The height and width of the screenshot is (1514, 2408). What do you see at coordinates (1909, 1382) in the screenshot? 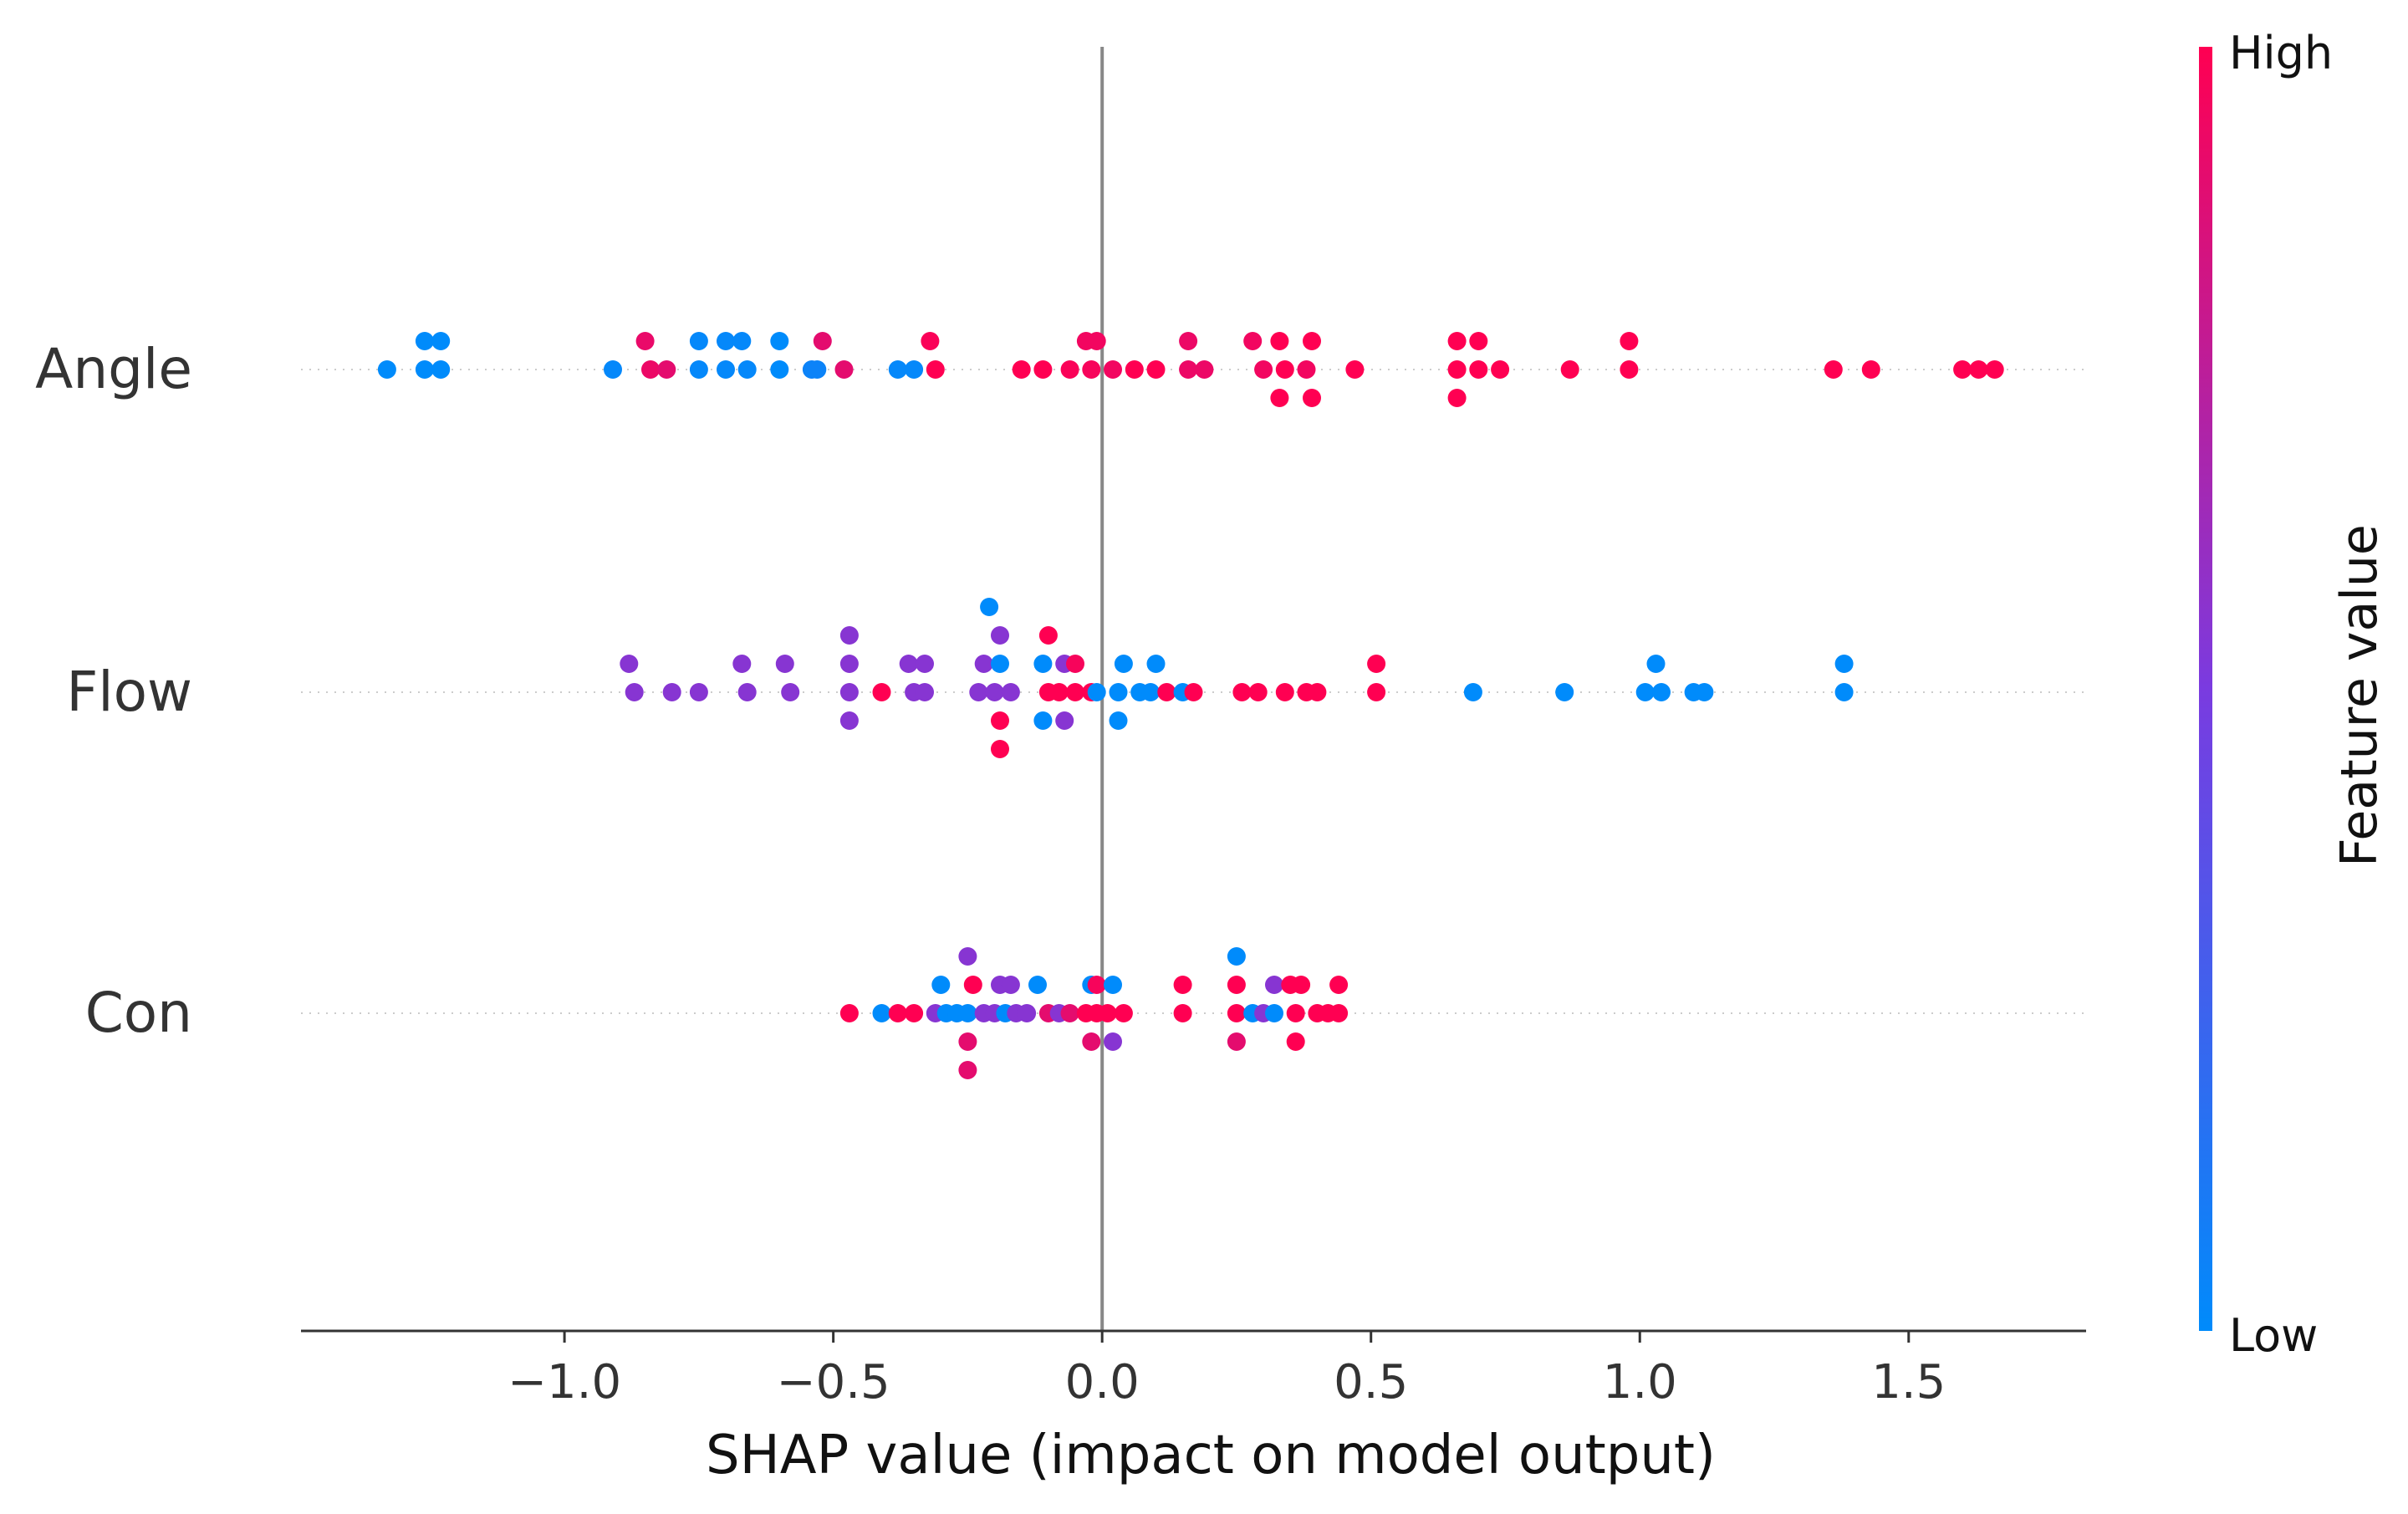
I see `x-tick-label-5: 1.5` at bounding box center [1909, 1382].